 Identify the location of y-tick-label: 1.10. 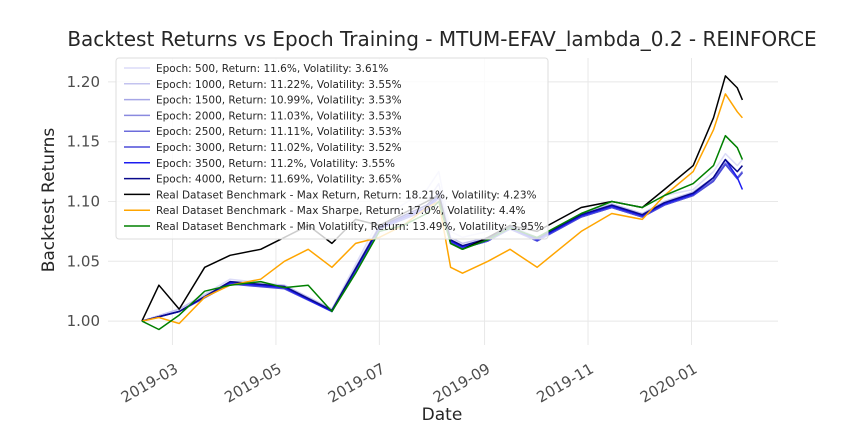
(83, 202).